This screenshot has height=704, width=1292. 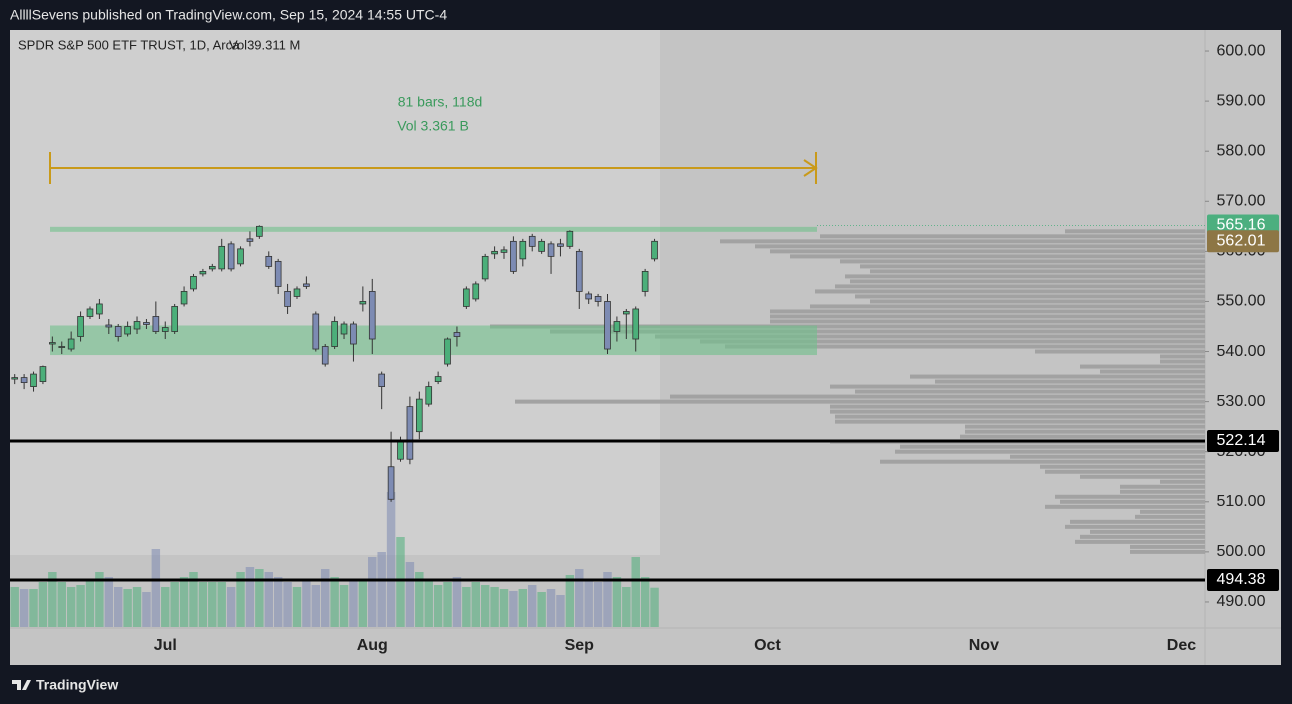 What do you see at coordinates (1241, 201) in the screenshot?
I see `y-tick-label: 570.00` at bounding box center [1241, 201].